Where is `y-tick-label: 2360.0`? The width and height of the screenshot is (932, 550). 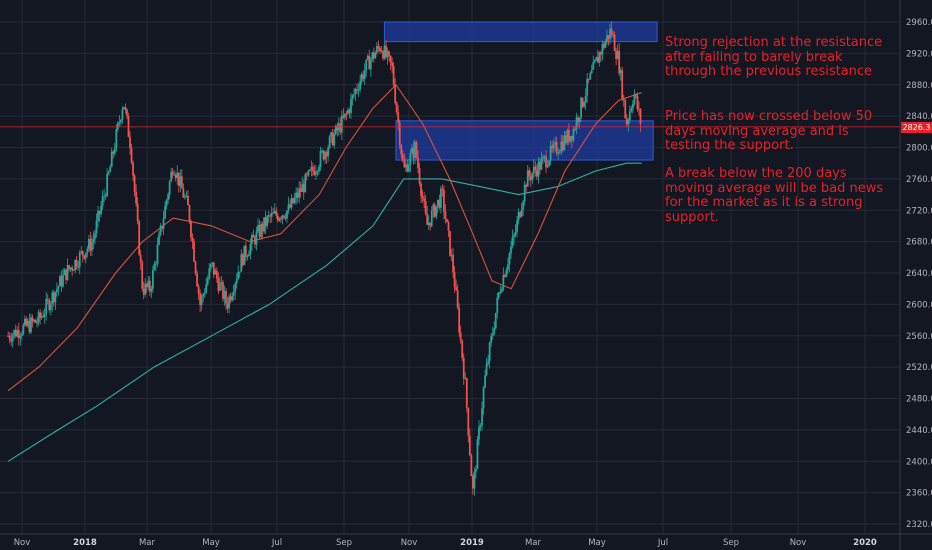 y-tick-label: 2360.0 is located at coordinates (919, 494).